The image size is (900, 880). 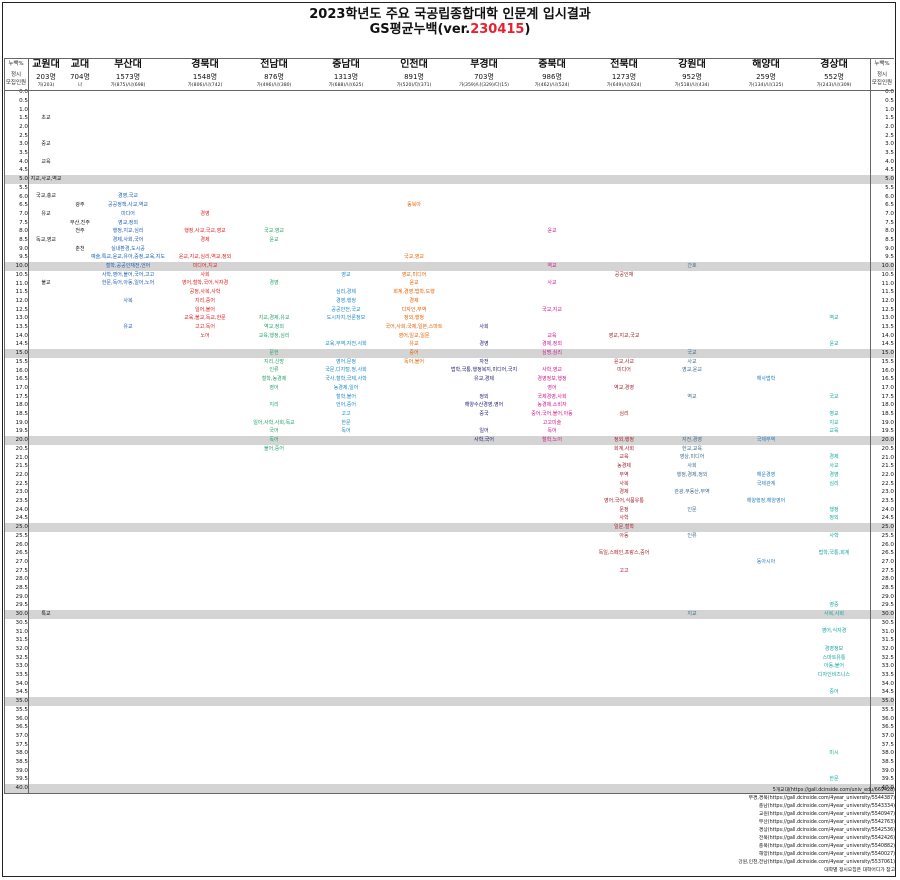 I want to click on univ-quota-split: 가(243)/나(309), so click(x=834, y=85).